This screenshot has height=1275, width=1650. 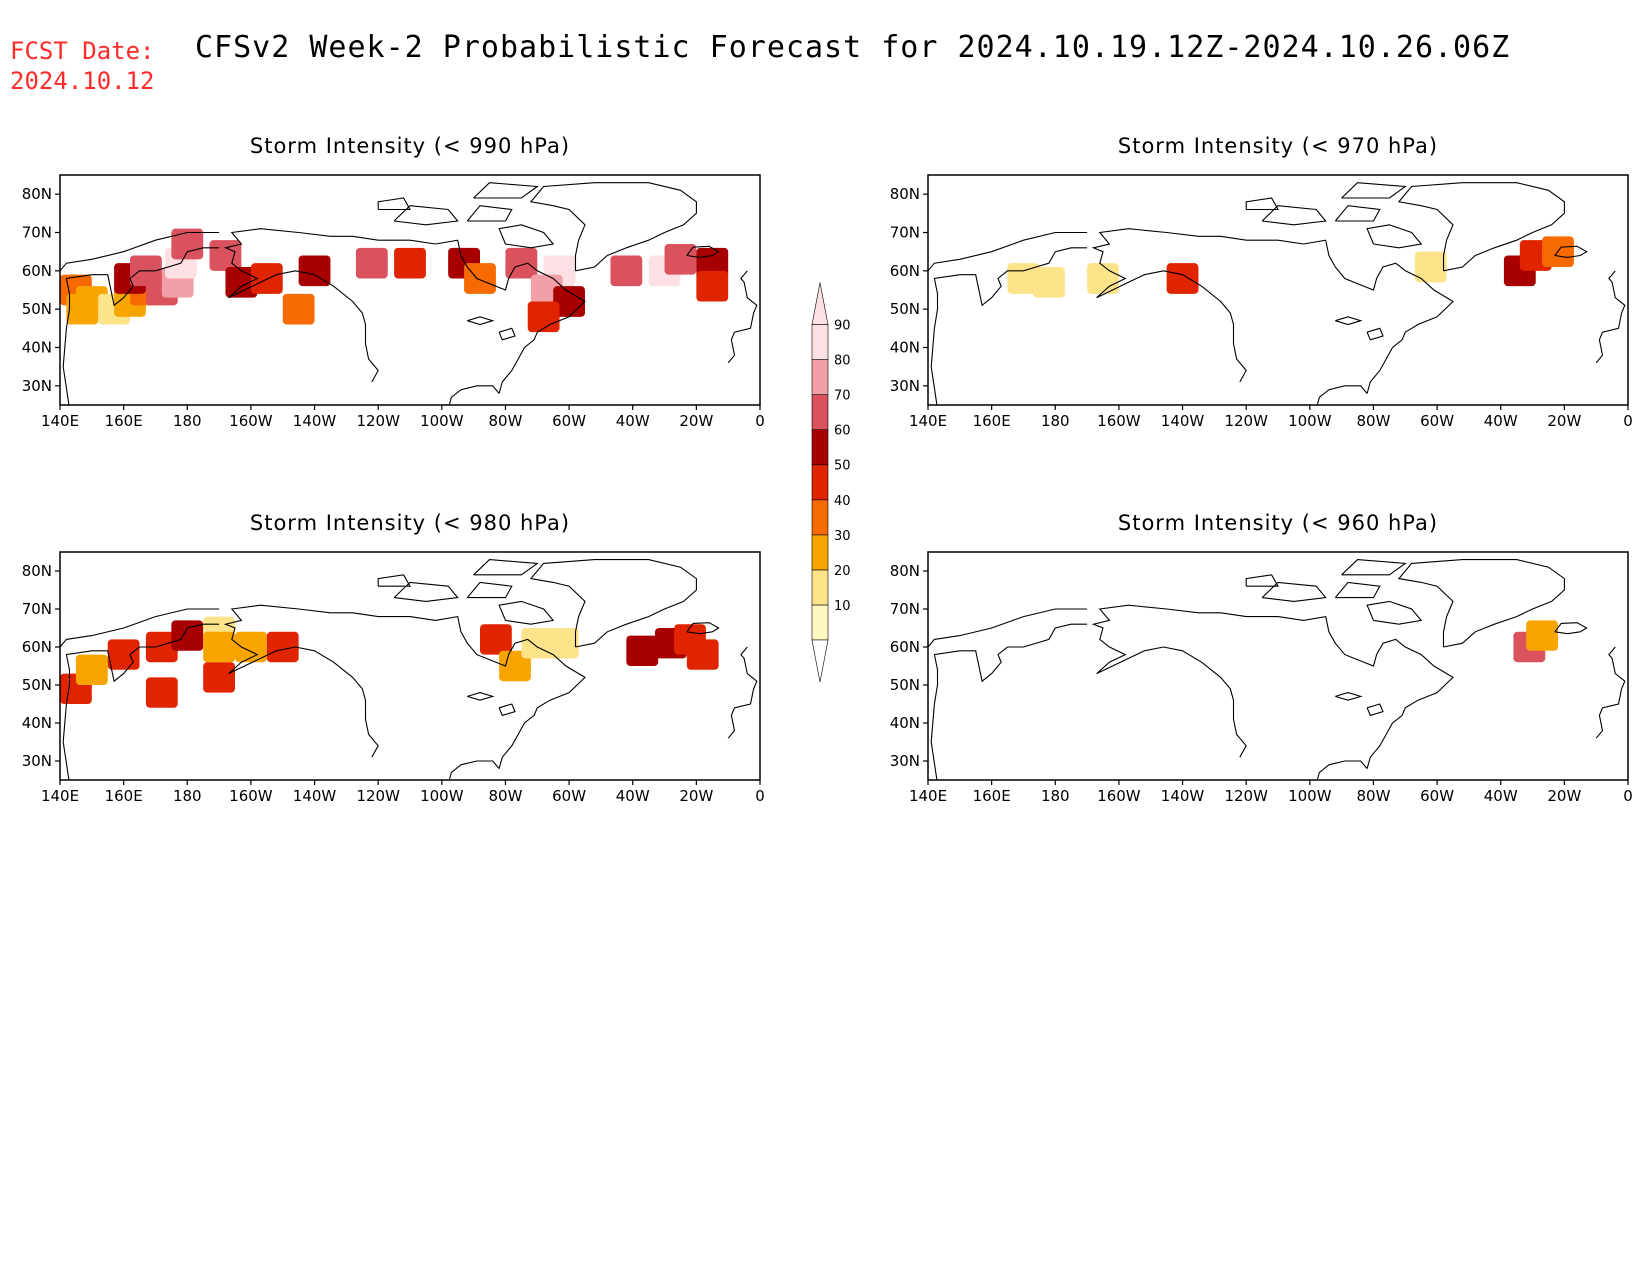 I want to click on map-frame, so click(x=410, y=290).